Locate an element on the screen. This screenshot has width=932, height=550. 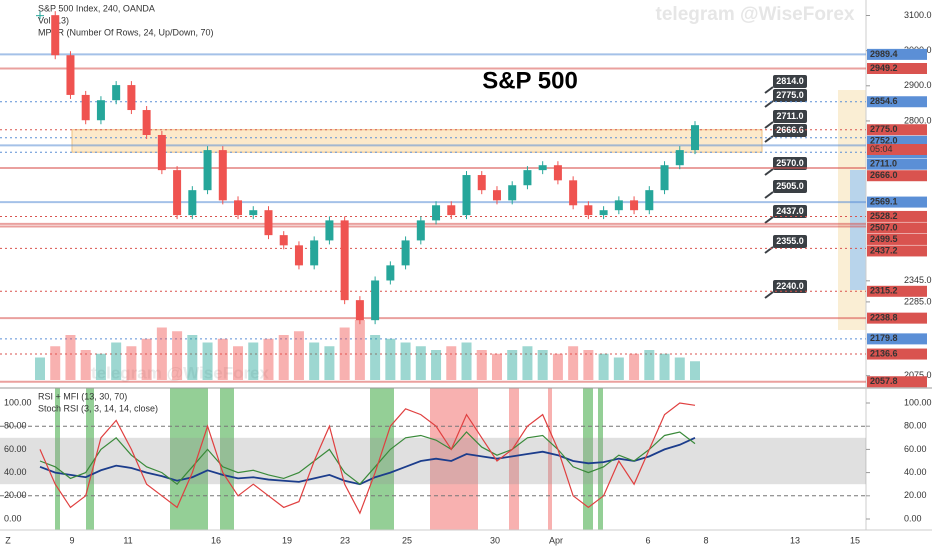
price-label: 2775.0 is located at coordinates (884, 129).